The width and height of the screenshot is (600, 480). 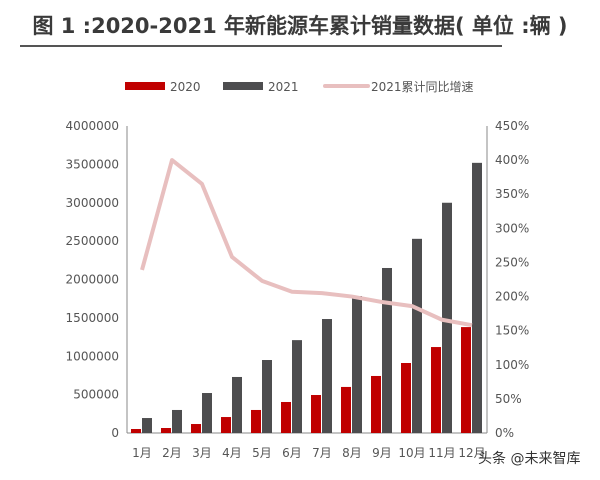 What do you see at coordinates (92, 164) in the screenshot?
I see `y-tick-label: 3500000` at bounding box center [92, 164].